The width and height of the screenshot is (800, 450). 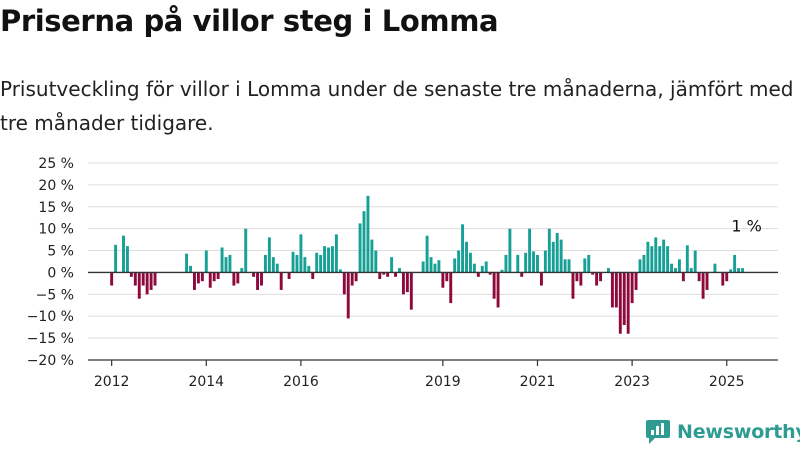 I want to click on x-tick-label: 2023, so click(x=632, y=382).